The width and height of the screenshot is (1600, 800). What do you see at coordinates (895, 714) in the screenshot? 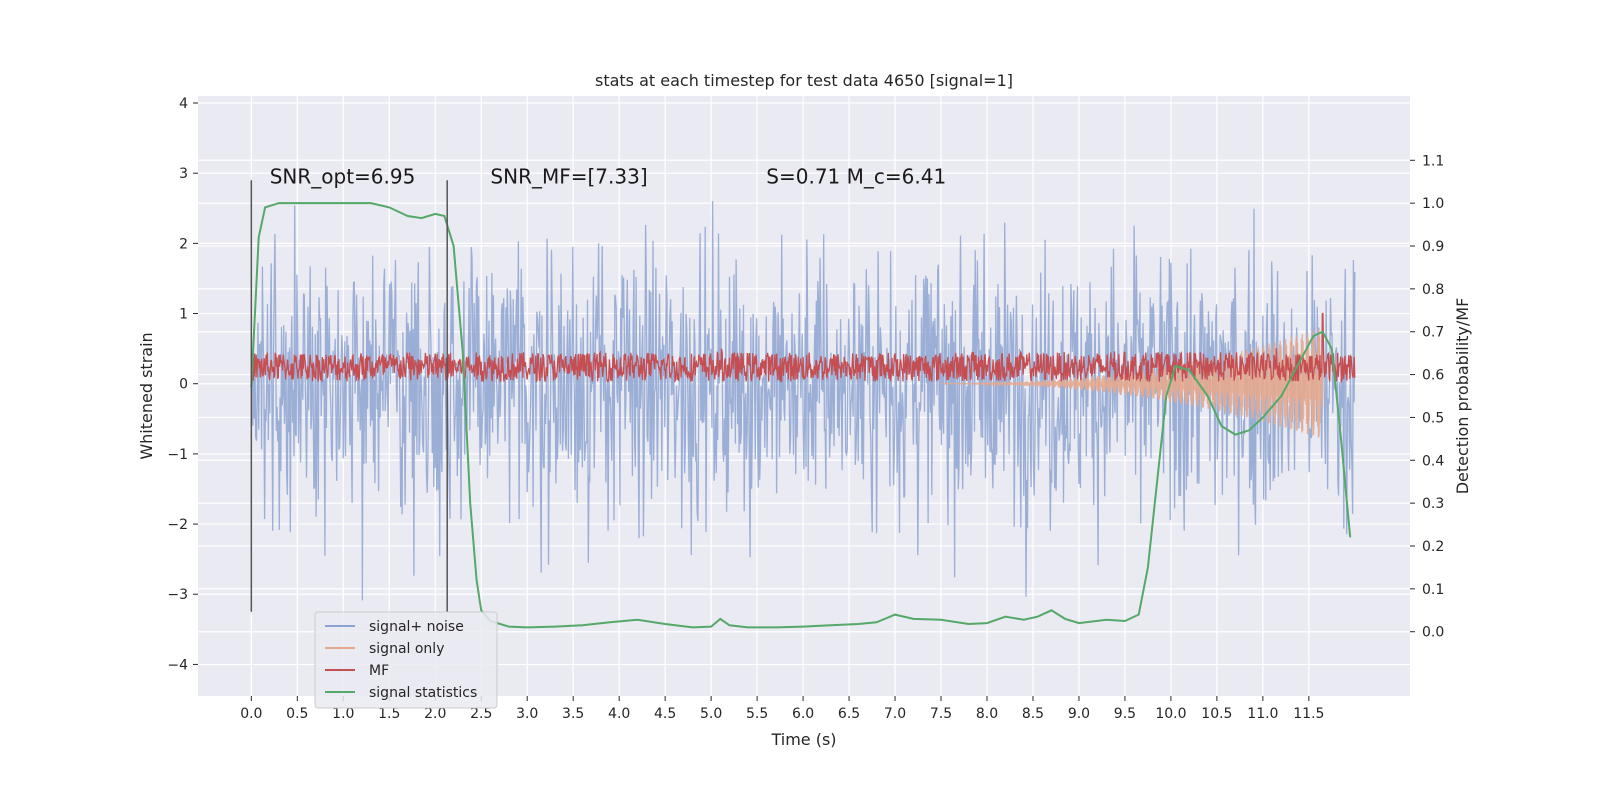
I see `x-tick-label: 7.0` at bounding box center [895, 714].